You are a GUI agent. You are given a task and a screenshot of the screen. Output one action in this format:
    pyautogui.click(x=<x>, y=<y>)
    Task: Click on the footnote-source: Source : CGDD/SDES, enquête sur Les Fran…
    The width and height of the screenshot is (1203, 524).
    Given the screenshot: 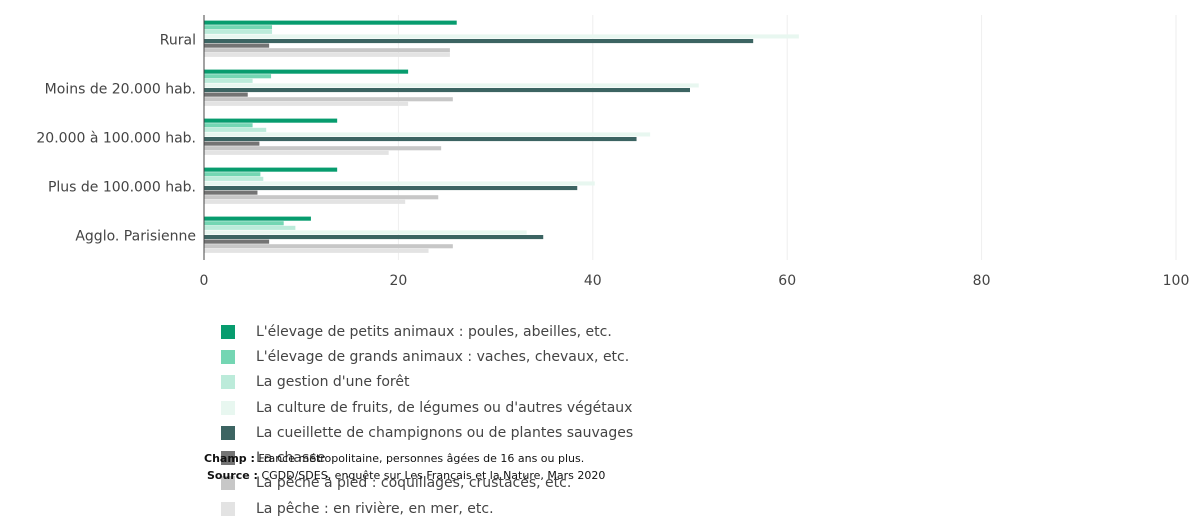 What is the action you would take?
    pyautogui.click(x=406, y=476)
    